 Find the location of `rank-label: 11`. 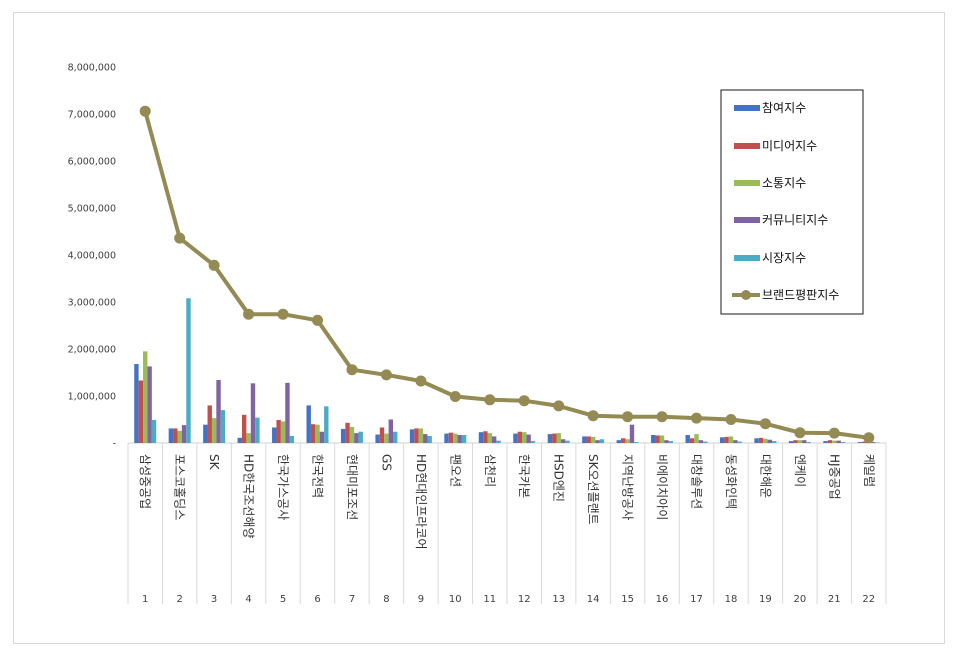

rank-label: 11 is located at coordinates (489, 599).